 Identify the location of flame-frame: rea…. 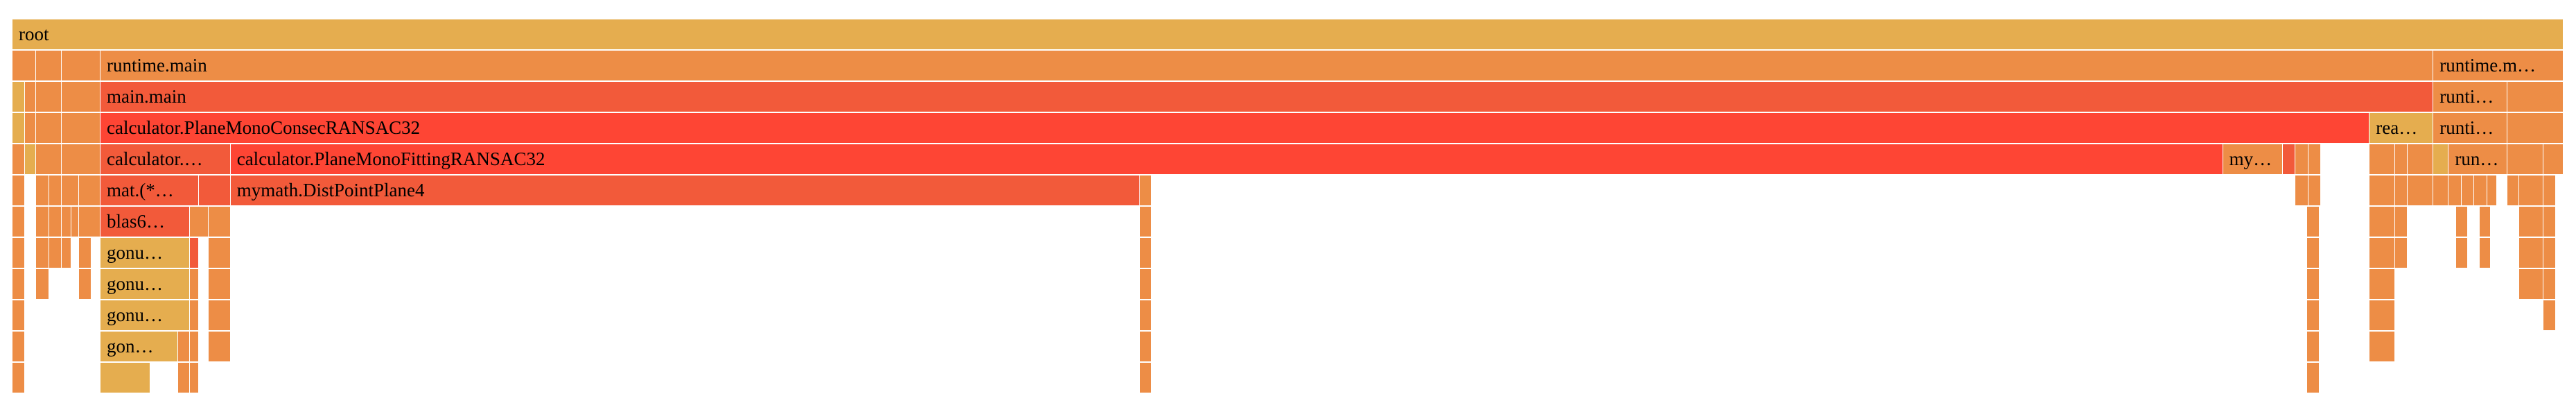
(2401, 128).